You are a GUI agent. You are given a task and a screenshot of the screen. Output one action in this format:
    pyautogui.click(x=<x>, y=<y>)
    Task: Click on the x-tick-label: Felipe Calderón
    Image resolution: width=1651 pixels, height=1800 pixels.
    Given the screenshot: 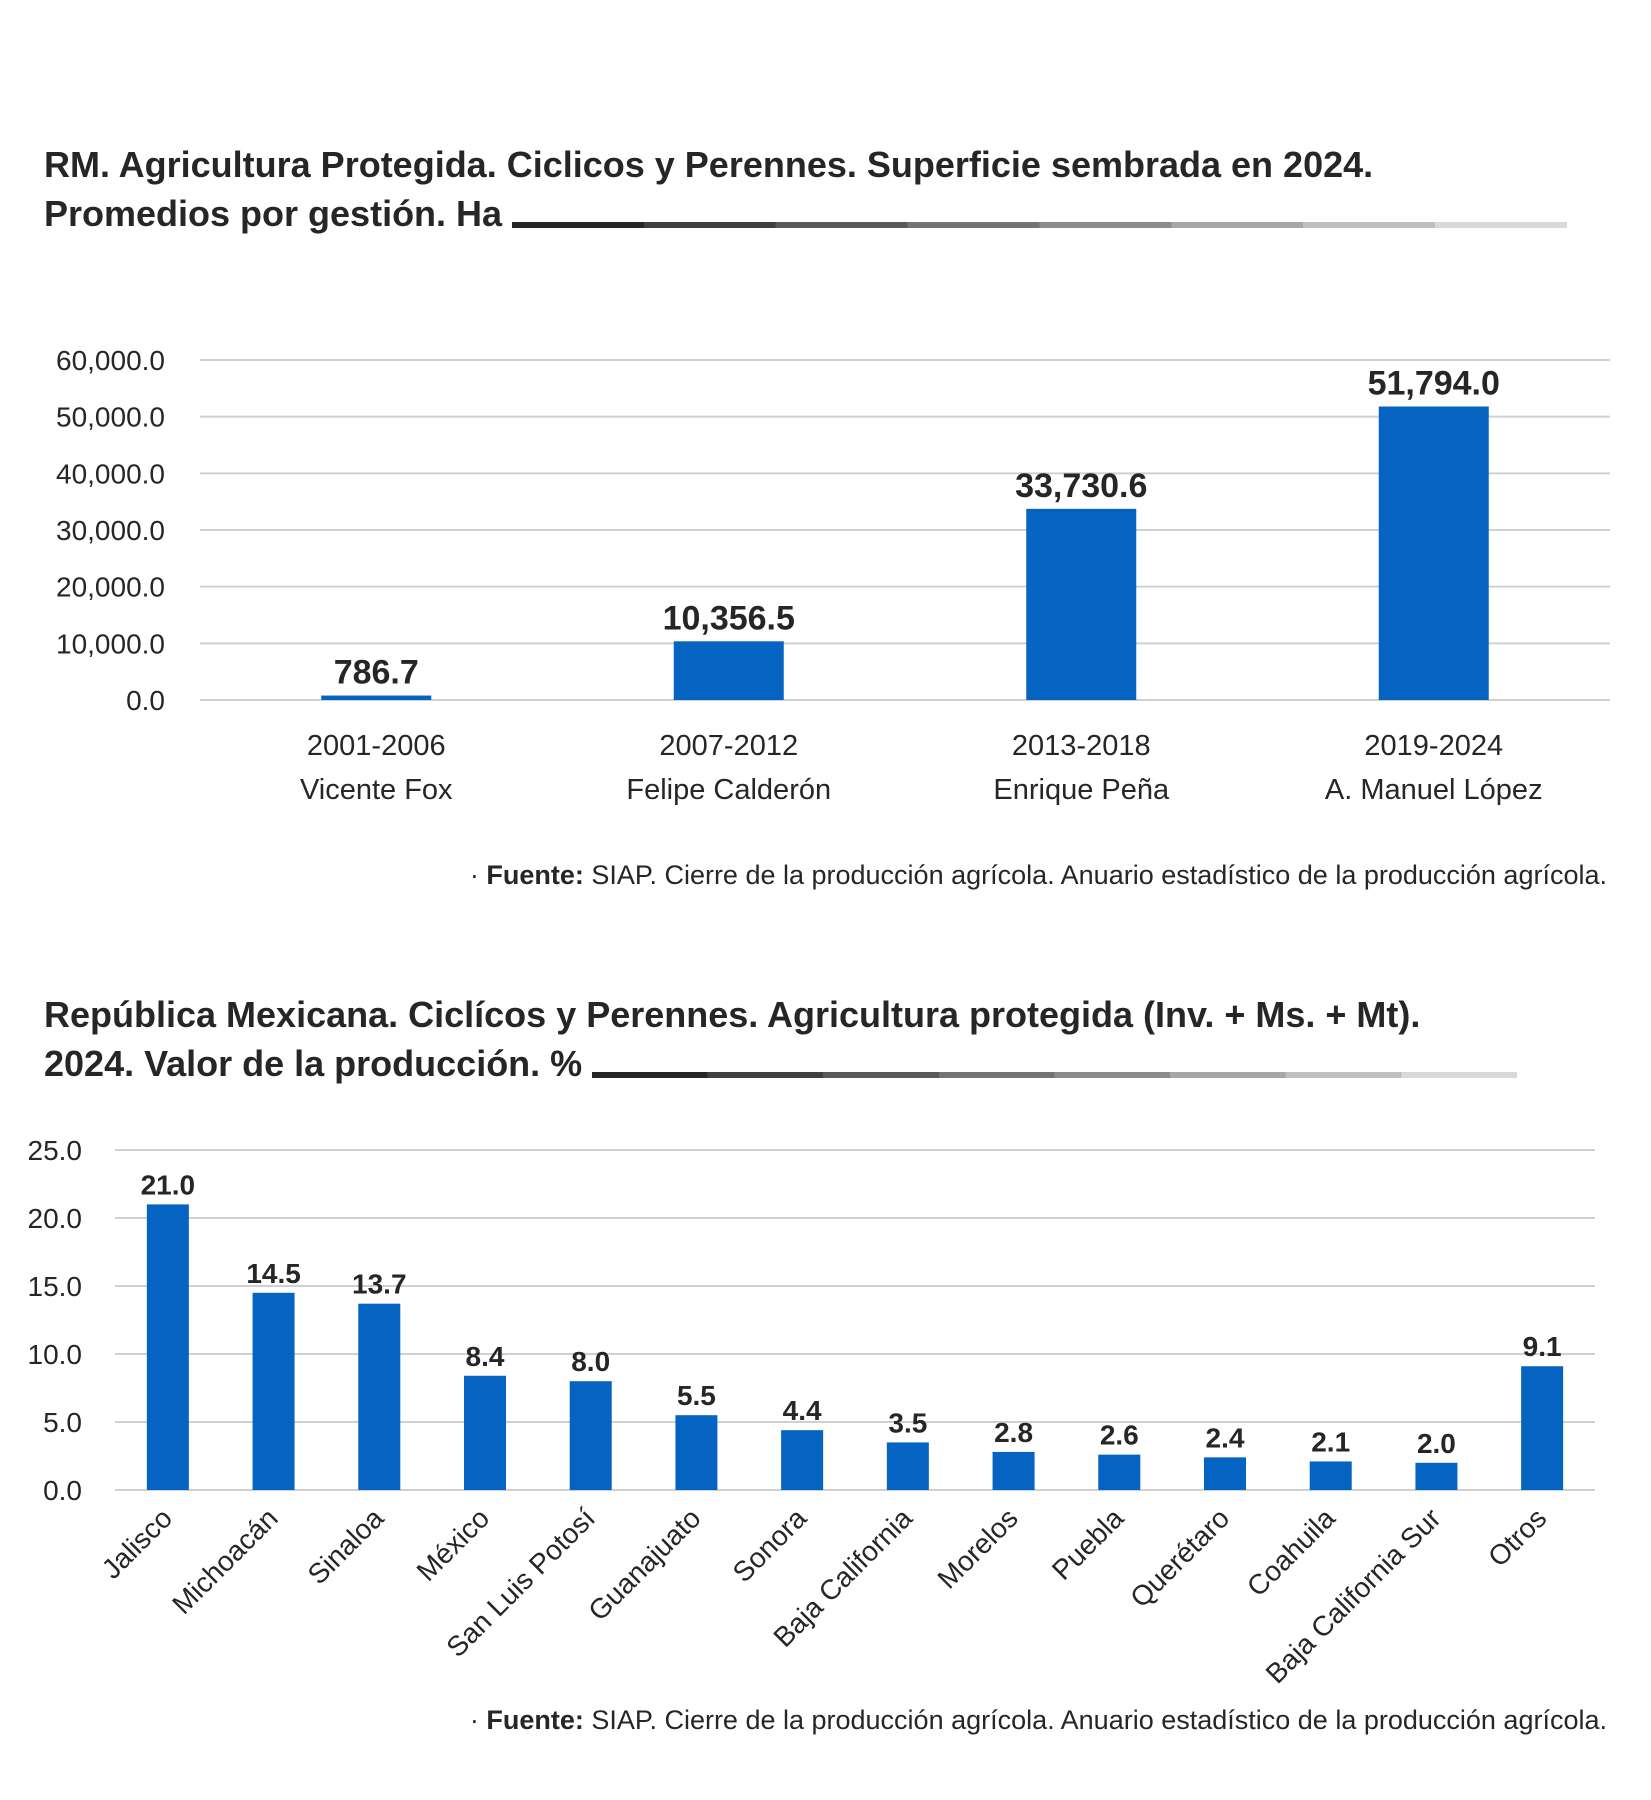 What is the action you would take?
    pyautogui.click(x=728, y=790)
    